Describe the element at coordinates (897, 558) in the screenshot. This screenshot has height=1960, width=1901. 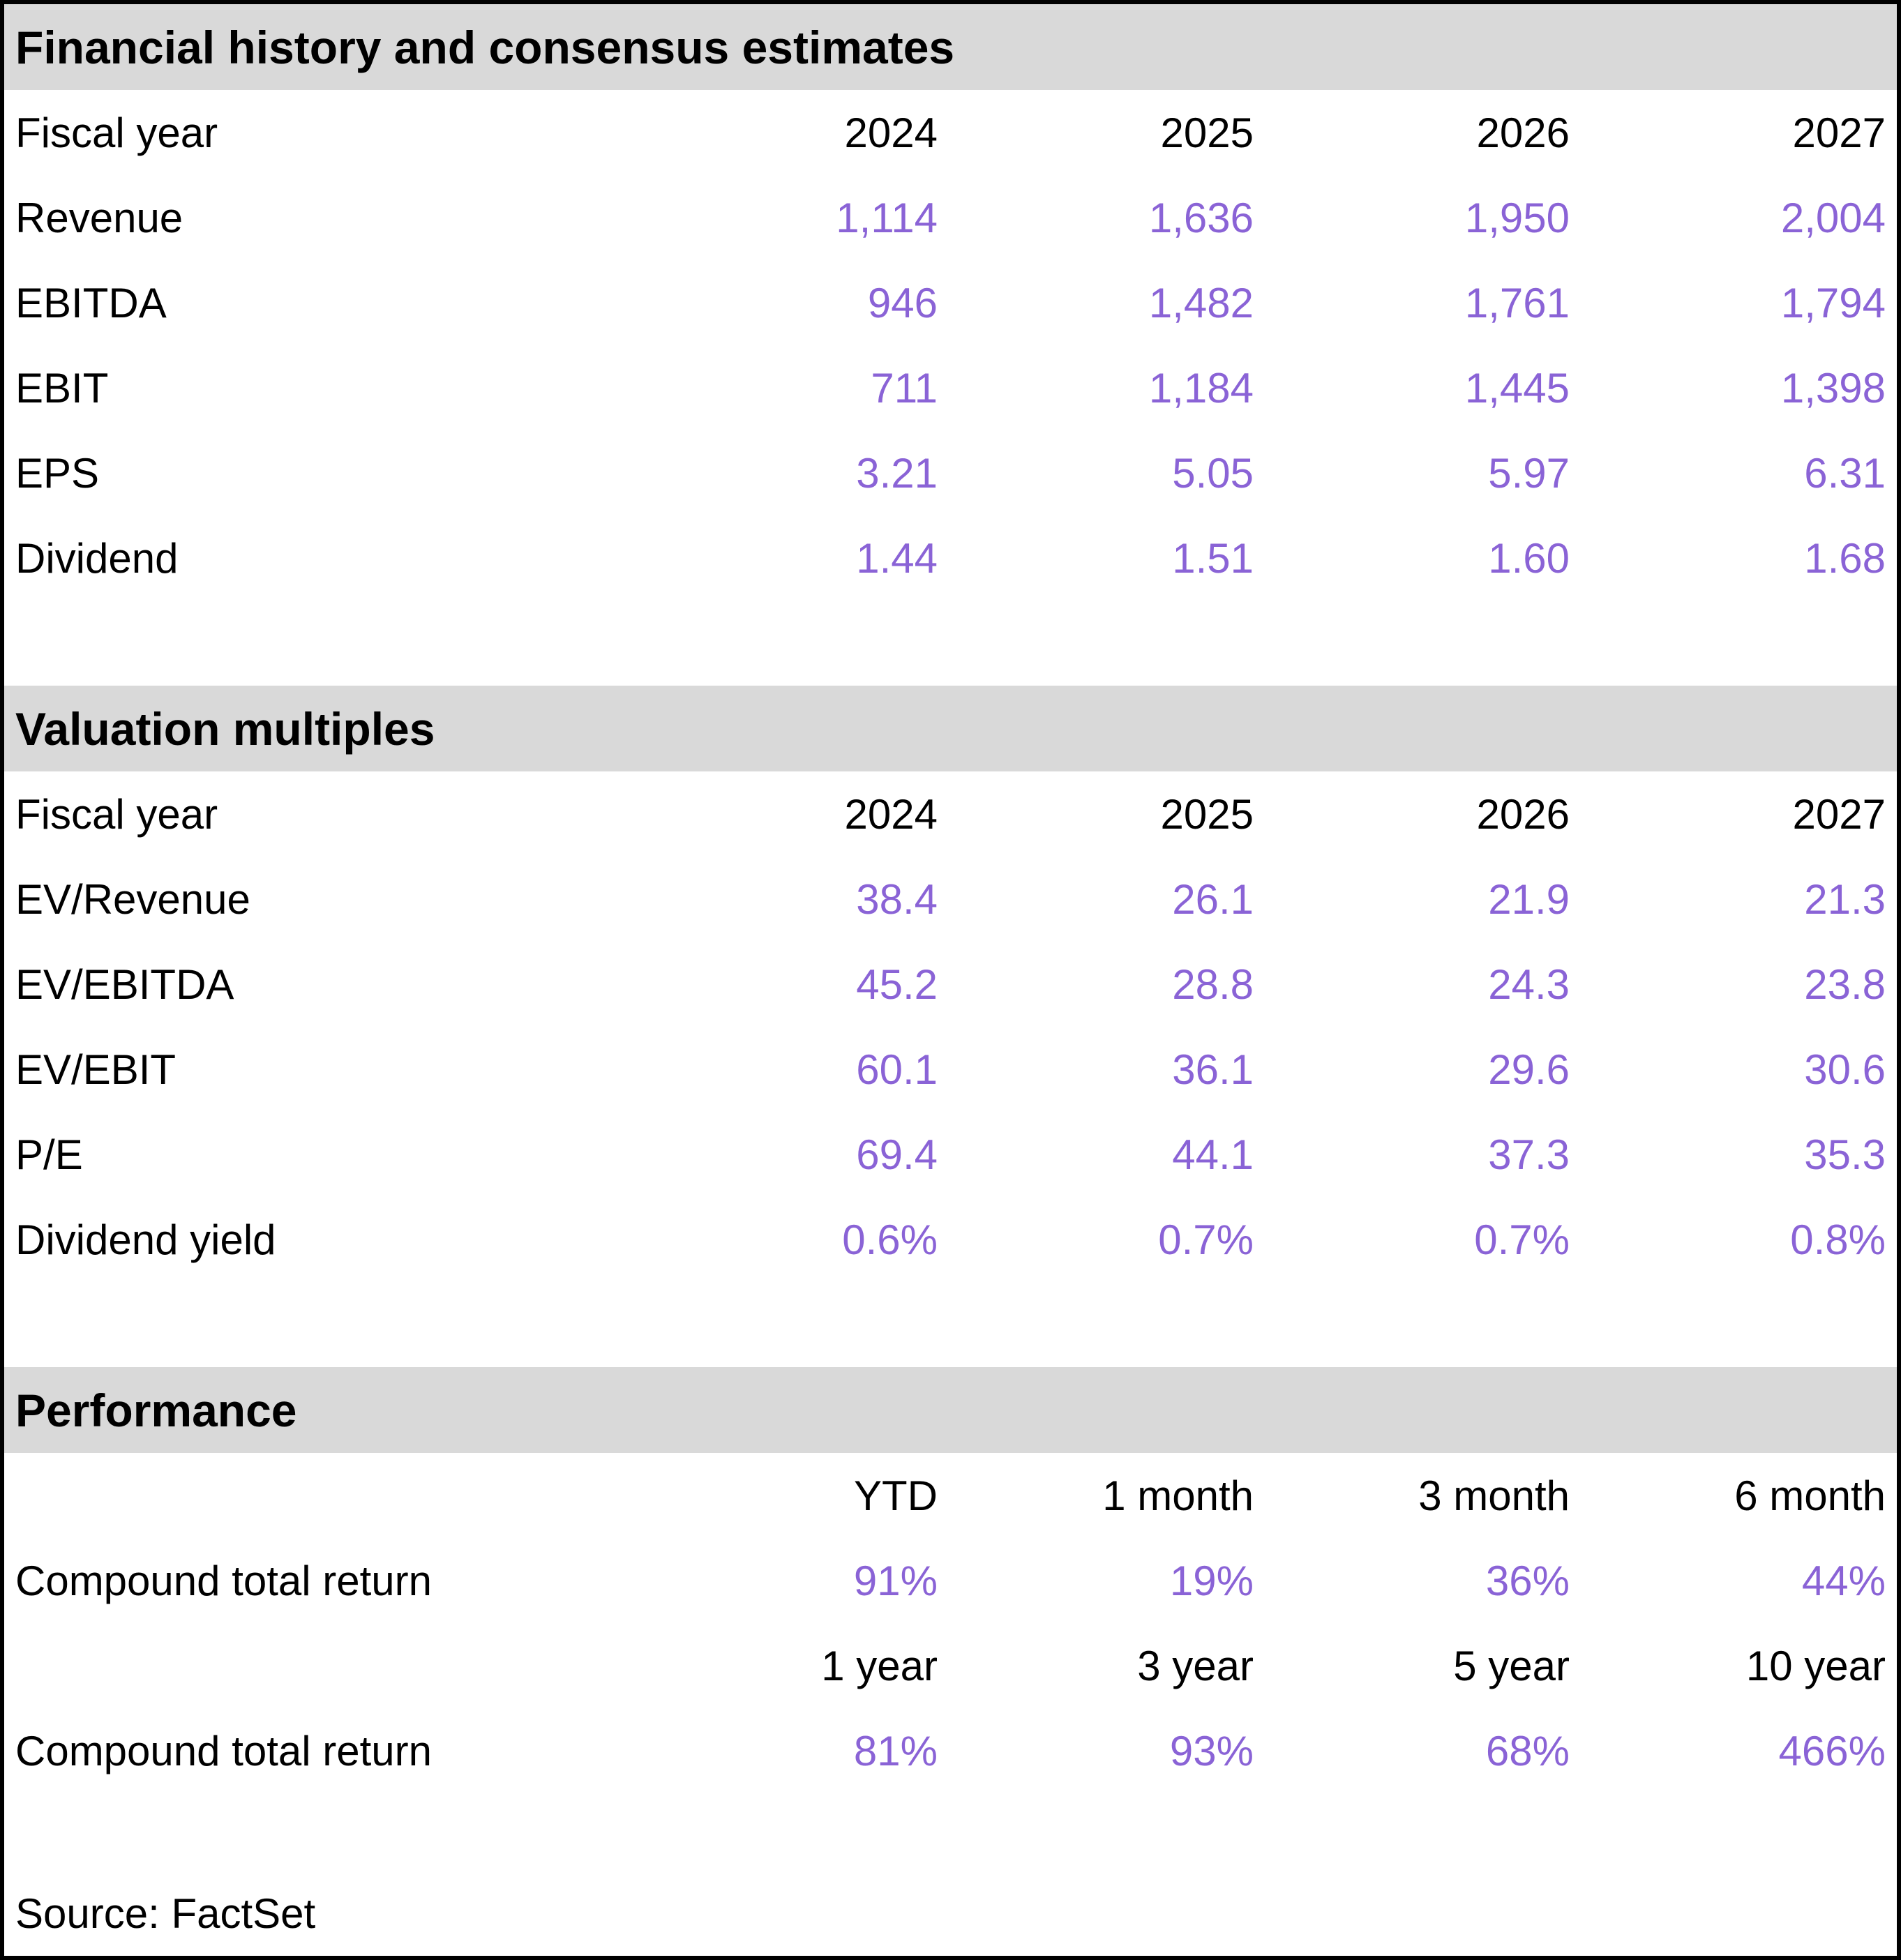
I see `value-cell: 1.44` at that location.